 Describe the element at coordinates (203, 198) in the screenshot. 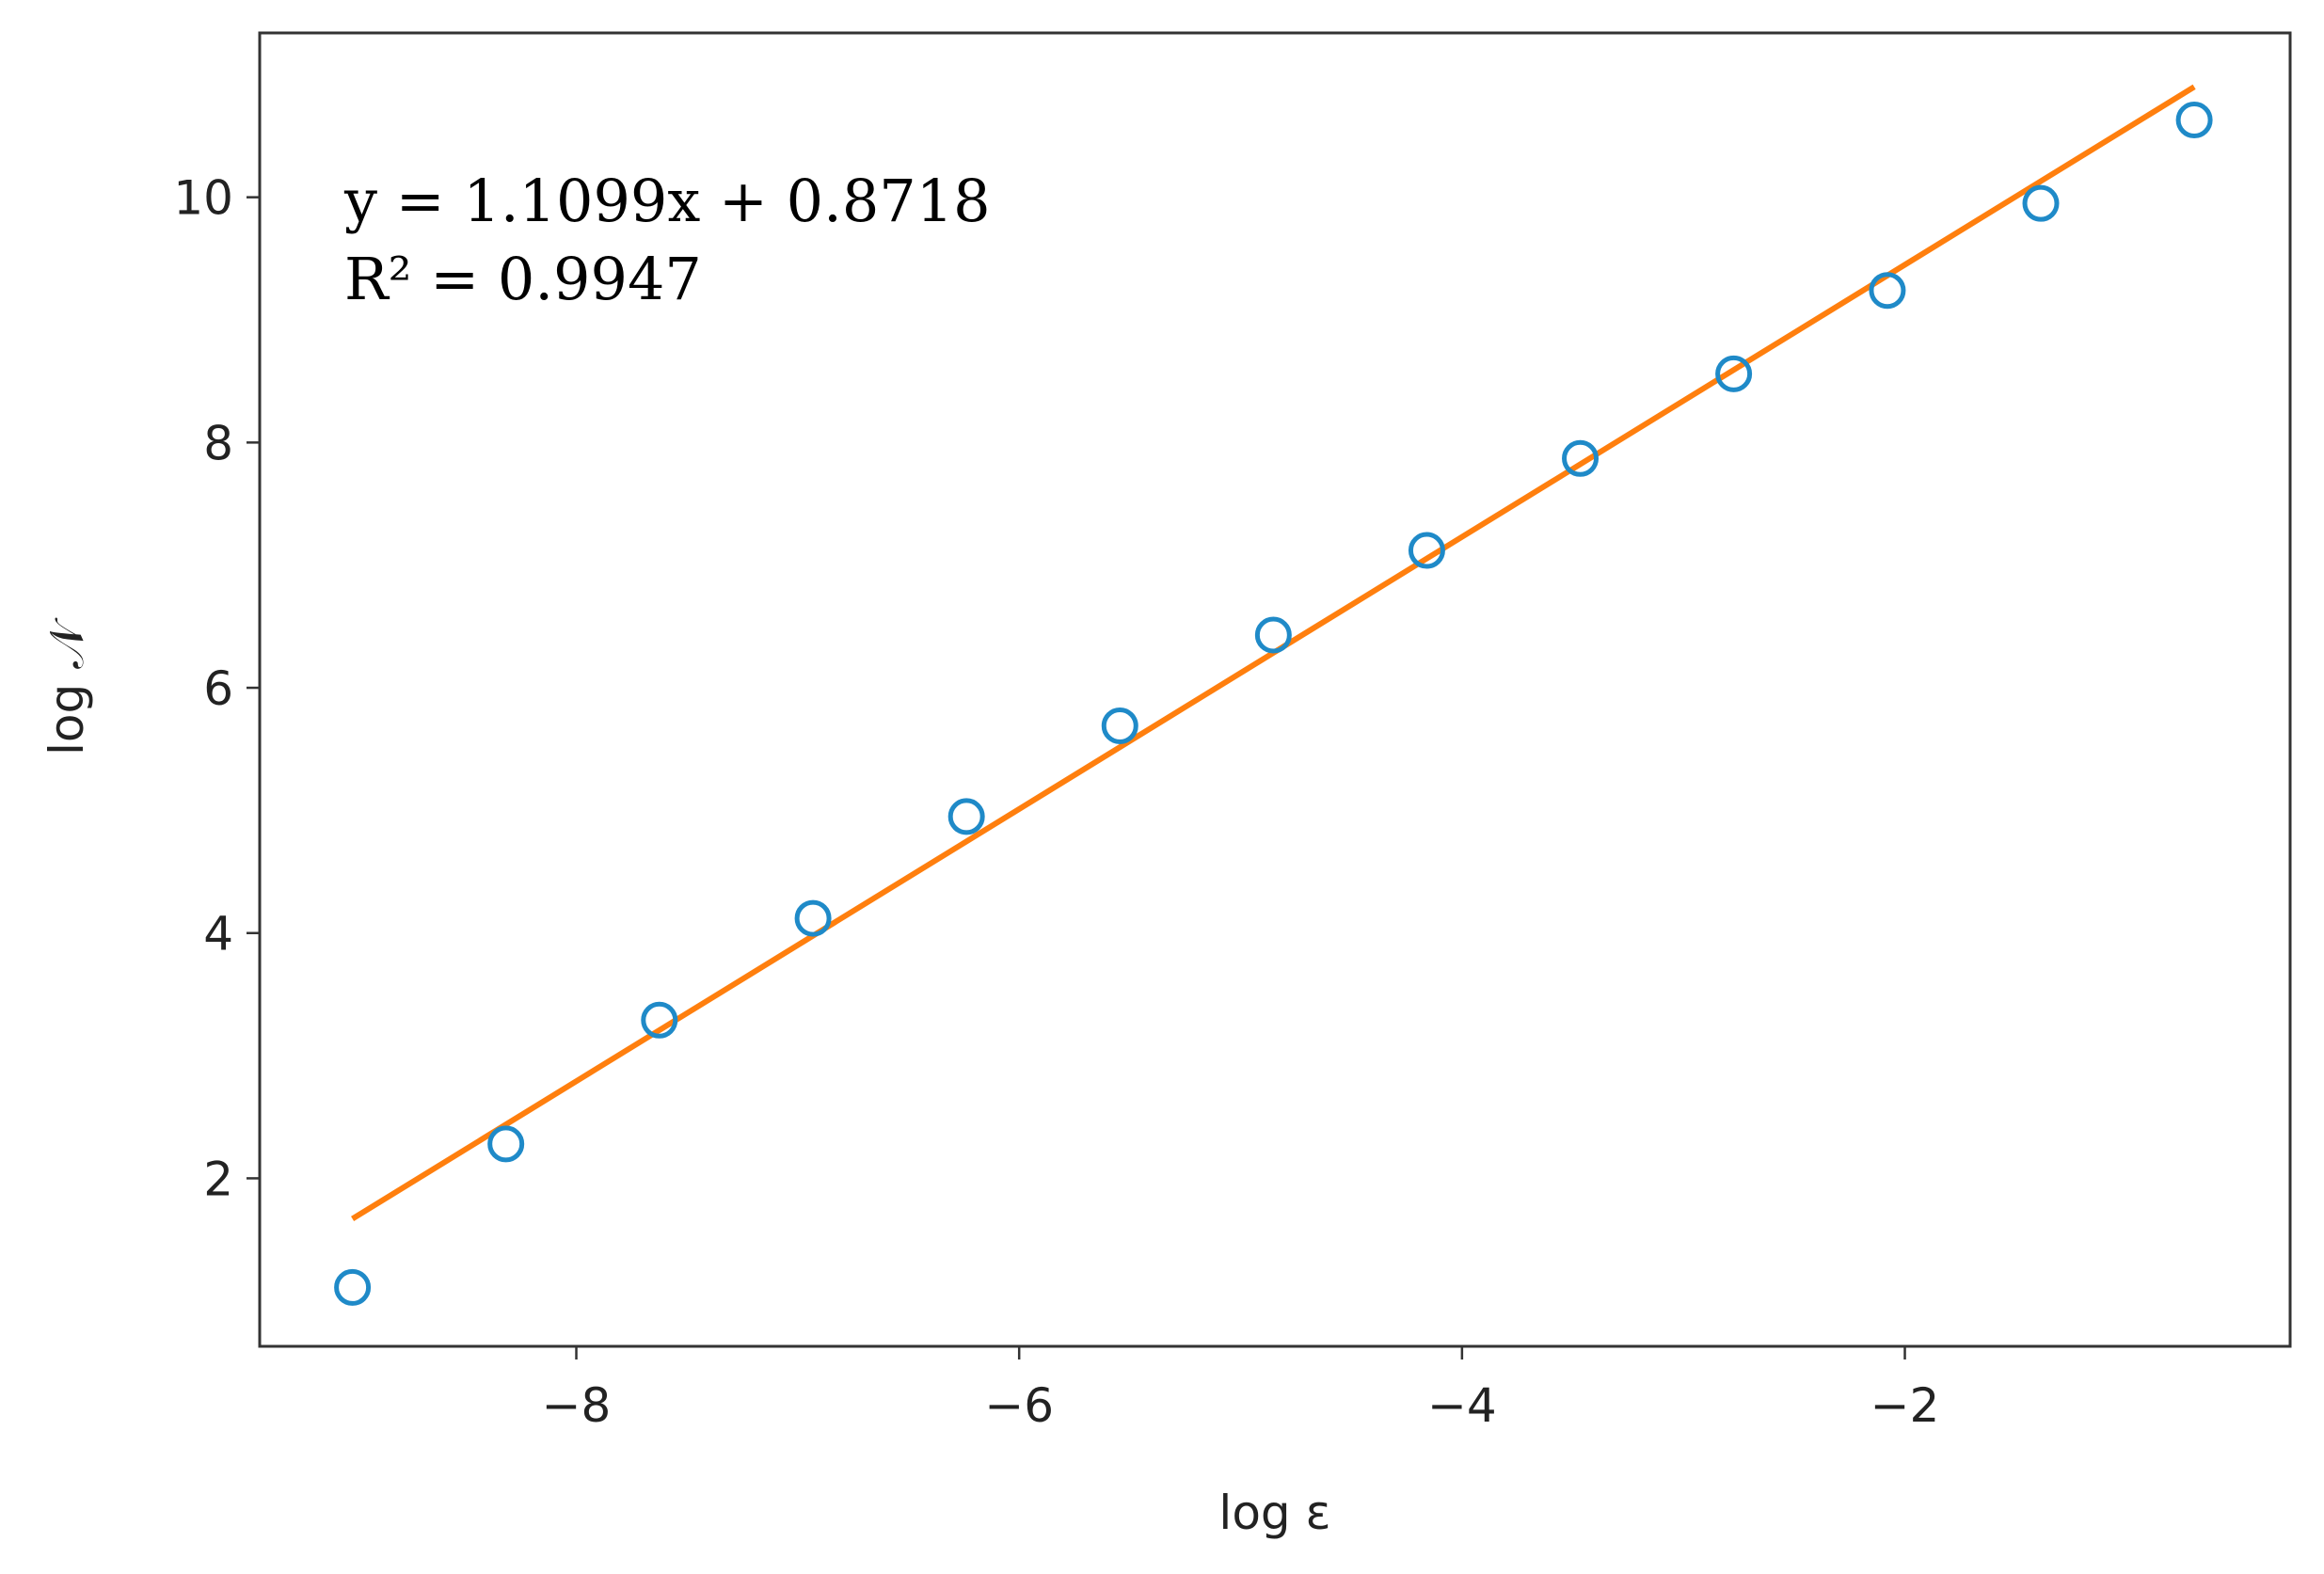

I see `y-tick-label: 10` at that location.